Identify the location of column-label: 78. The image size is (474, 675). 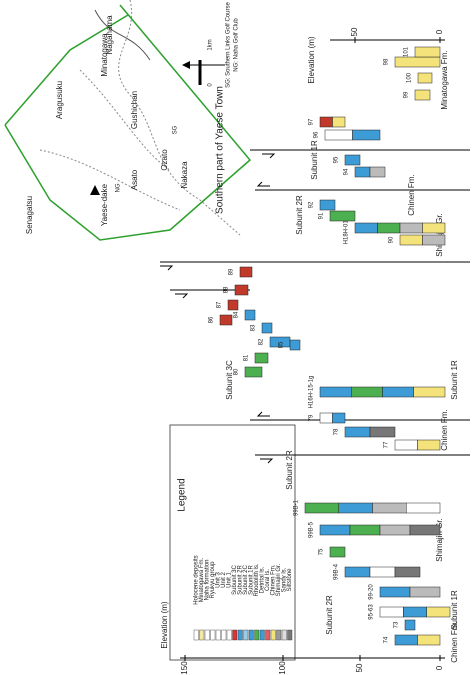
(337, 431).